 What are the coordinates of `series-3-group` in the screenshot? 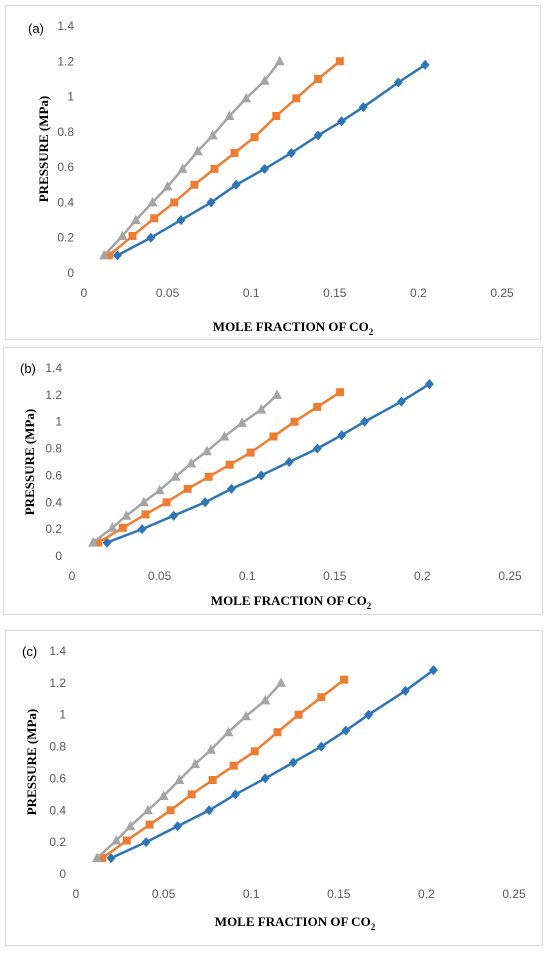 It's located at (185, 468).